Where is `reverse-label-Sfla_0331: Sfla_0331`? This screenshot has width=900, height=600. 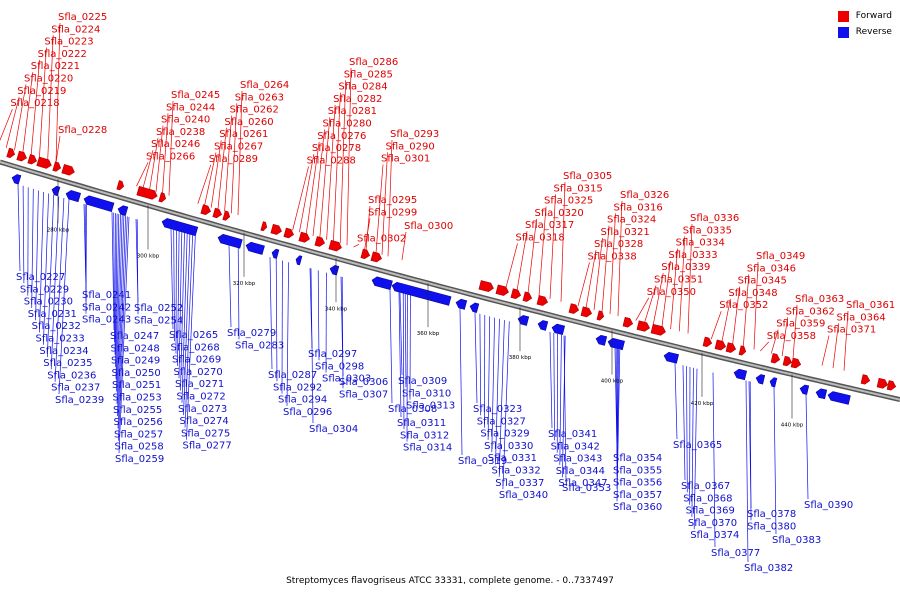 reverse-label-Sfla_0331: Sfla_0331 is located at coordinates (512, 458).